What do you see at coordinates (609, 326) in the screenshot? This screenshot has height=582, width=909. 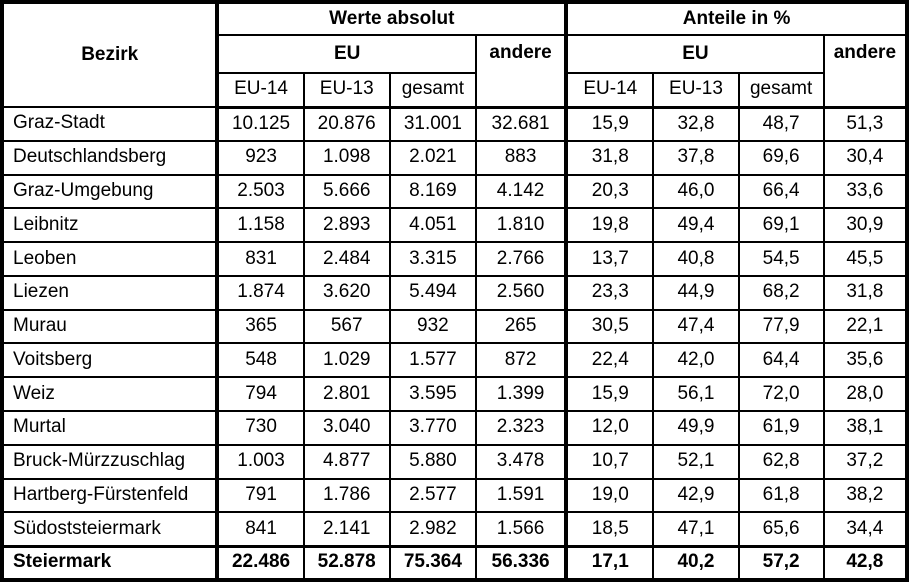 I see `value-cell: 30,5` at bounding box center [609, 326].